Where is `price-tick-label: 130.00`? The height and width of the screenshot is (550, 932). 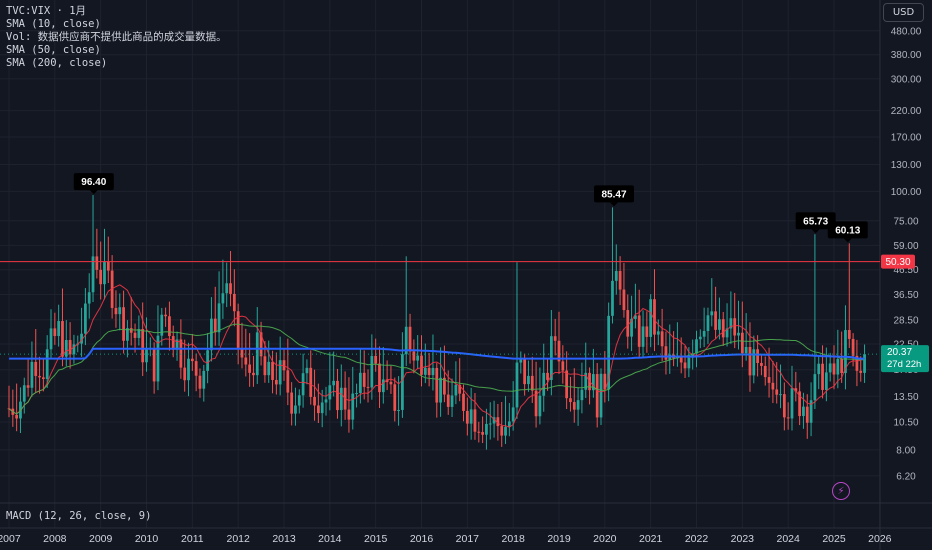 price-tick-label: 130.00 is located at coordinates (906, 165).